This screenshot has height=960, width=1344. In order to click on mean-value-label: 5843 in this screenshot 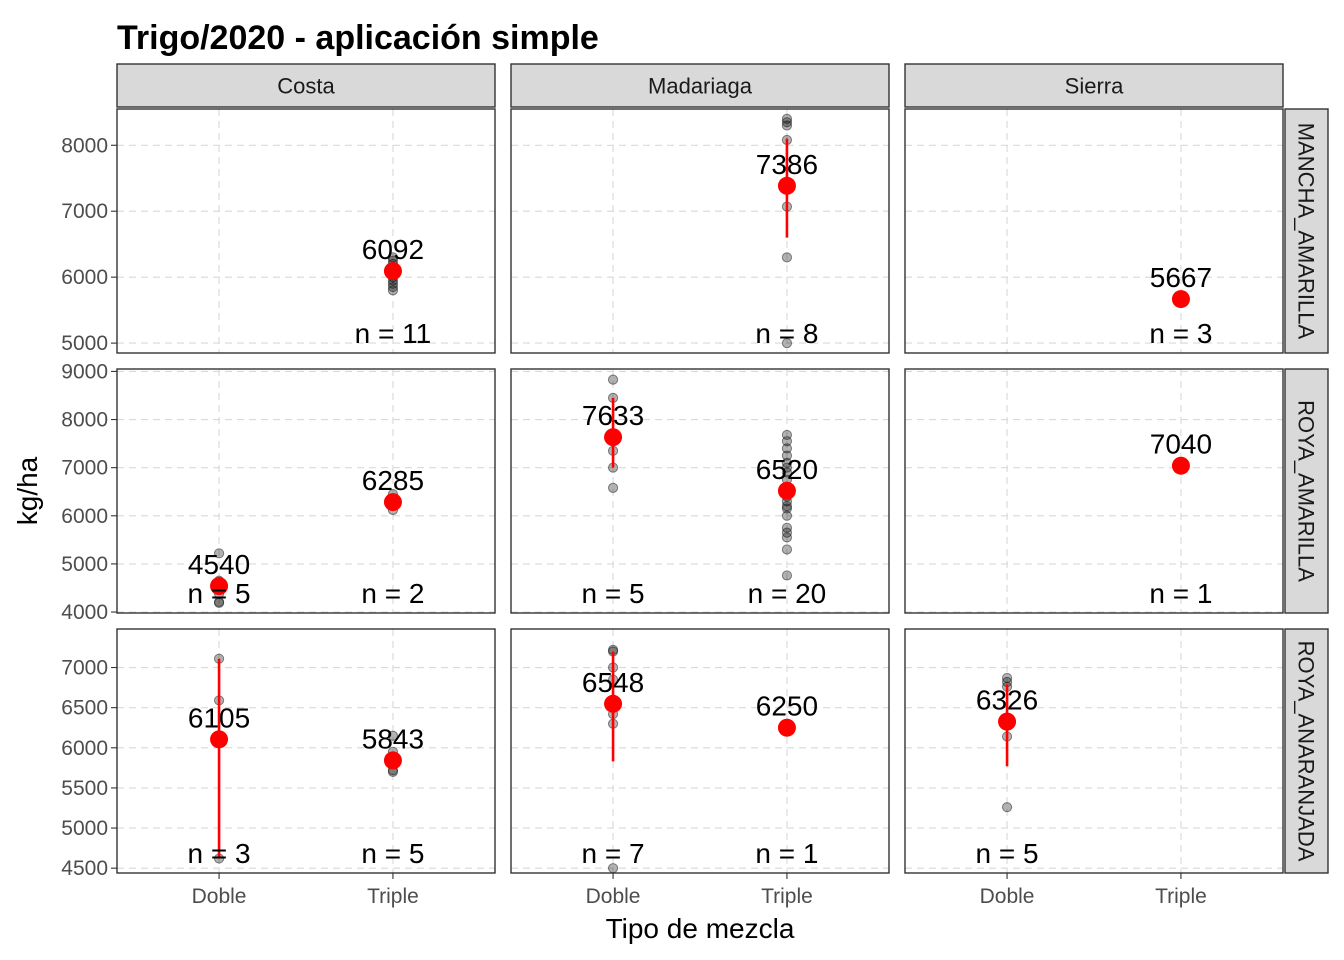, I will do `click(393, 738)`.